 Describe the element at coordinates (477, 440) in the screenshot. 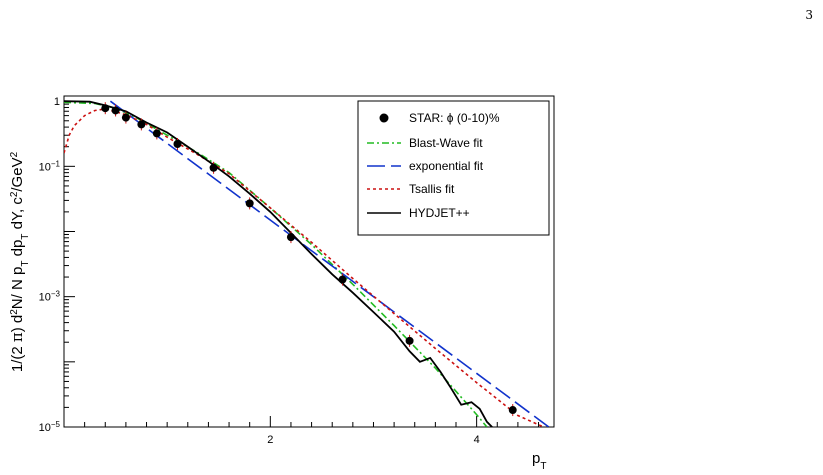

I see `x-tick-label: 4` at that location.